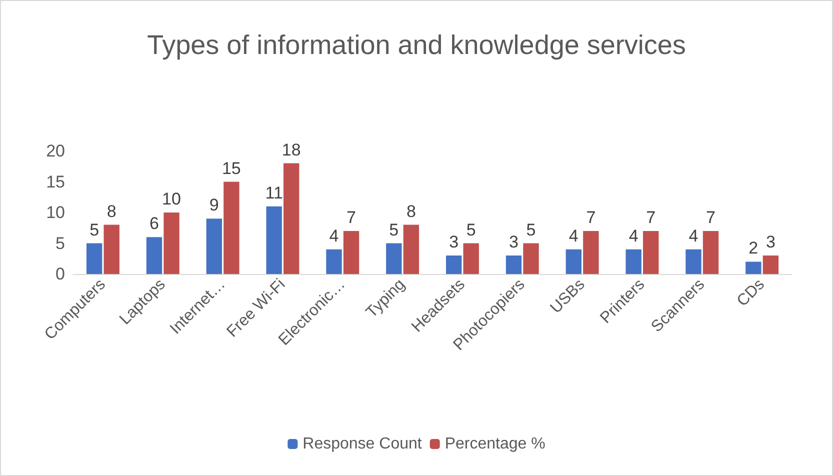  Describe the element at coordinates (274, 192) in the screenshot. I see `data-label: 11` at that location.